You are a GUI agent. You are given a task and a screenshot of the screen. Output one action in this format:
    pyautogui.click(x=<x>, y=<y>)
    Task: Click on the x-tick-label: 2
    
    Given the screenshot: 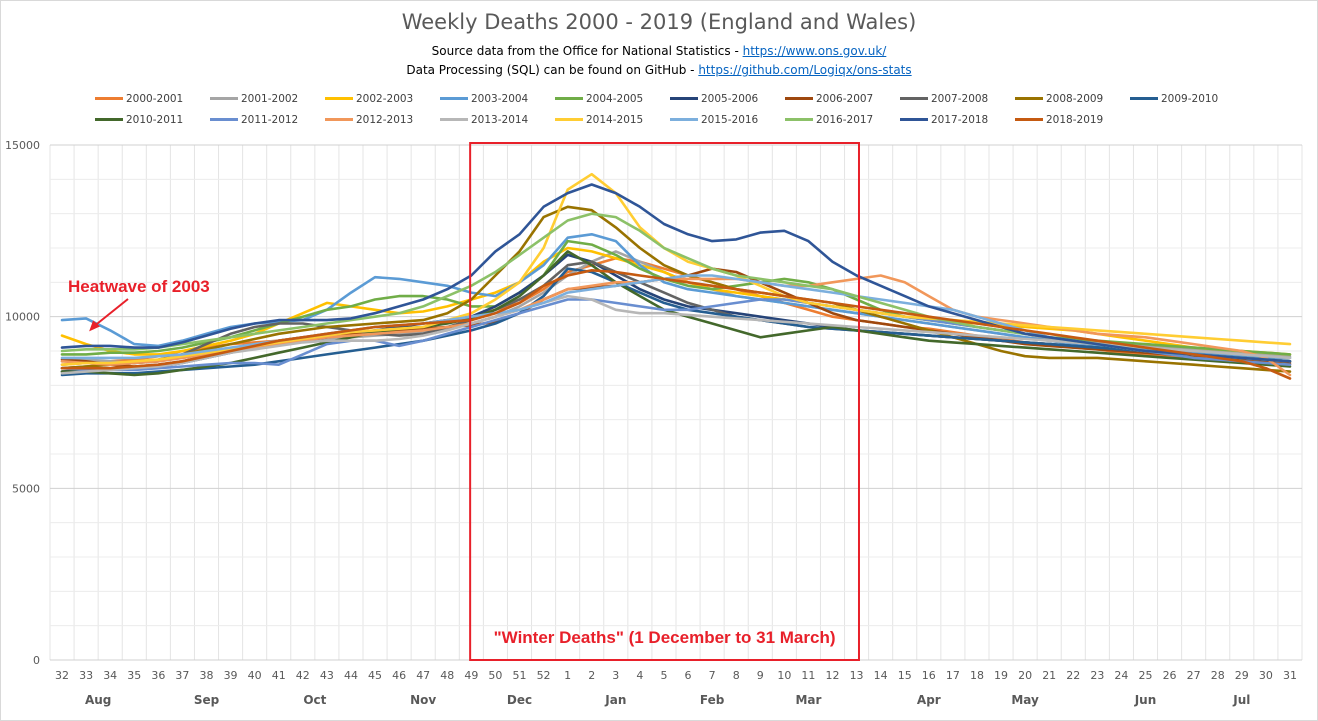 What is the action you would take?
    pyautogui.click(x=591, y=675)
    